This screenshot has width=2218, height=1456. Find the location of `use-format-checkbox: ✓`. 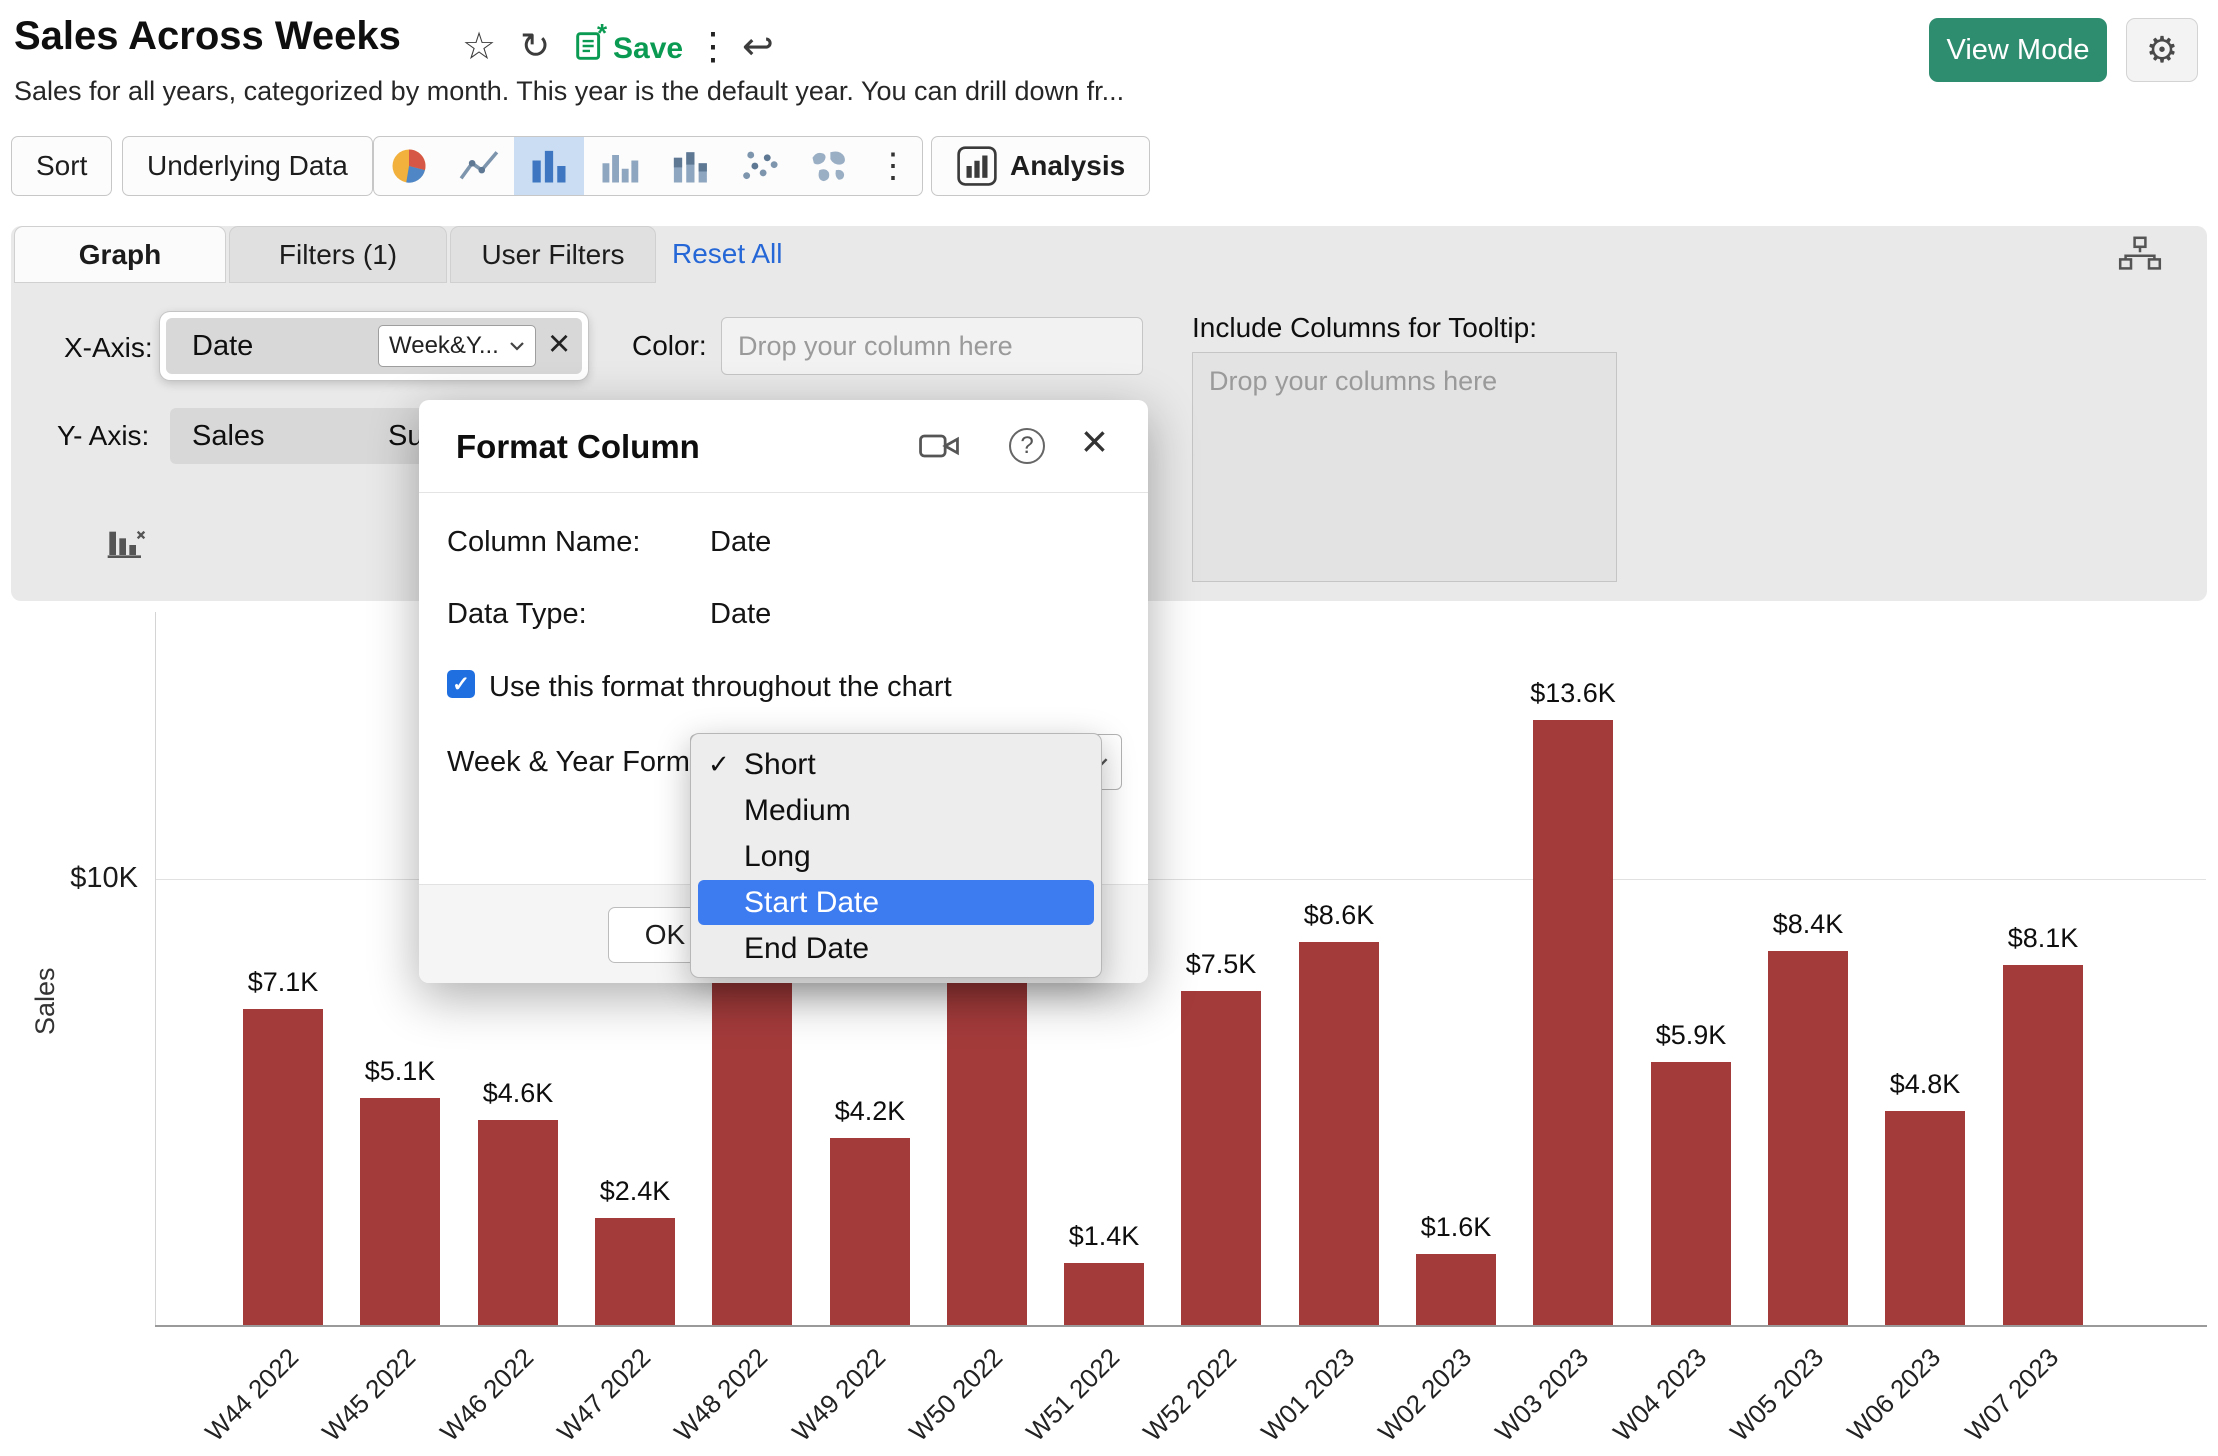

use-format-checkbox: ✓ is located at coordinates (461, 684).